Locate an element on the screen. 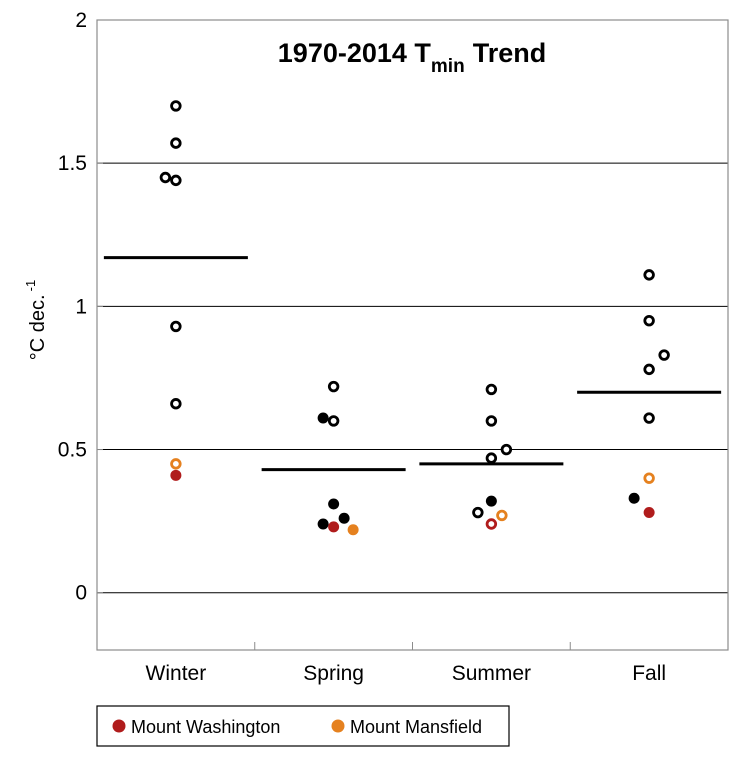  chart-title: 1970-2014 Tmin Trend is located at coordinates (412, 57).